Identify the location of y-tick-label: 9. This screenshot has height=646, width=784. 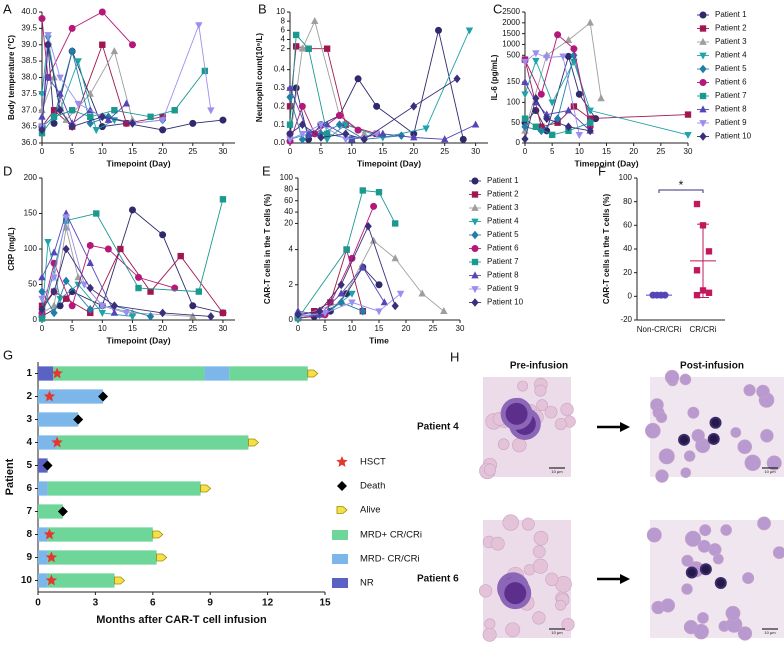
(29, 557).